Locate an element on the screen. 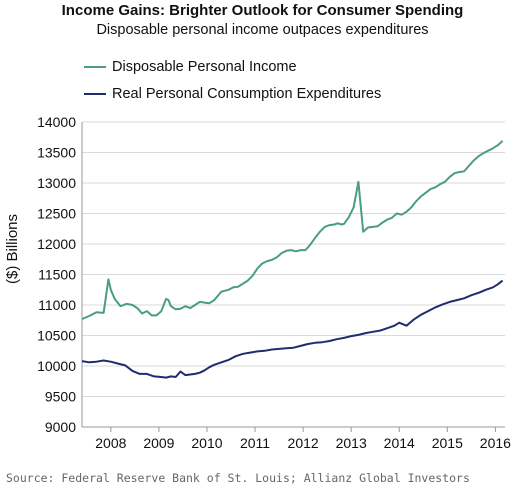 This screenshot has height=489, width=525. y-tick-label: 11000 is located at coordinates (57, 305).